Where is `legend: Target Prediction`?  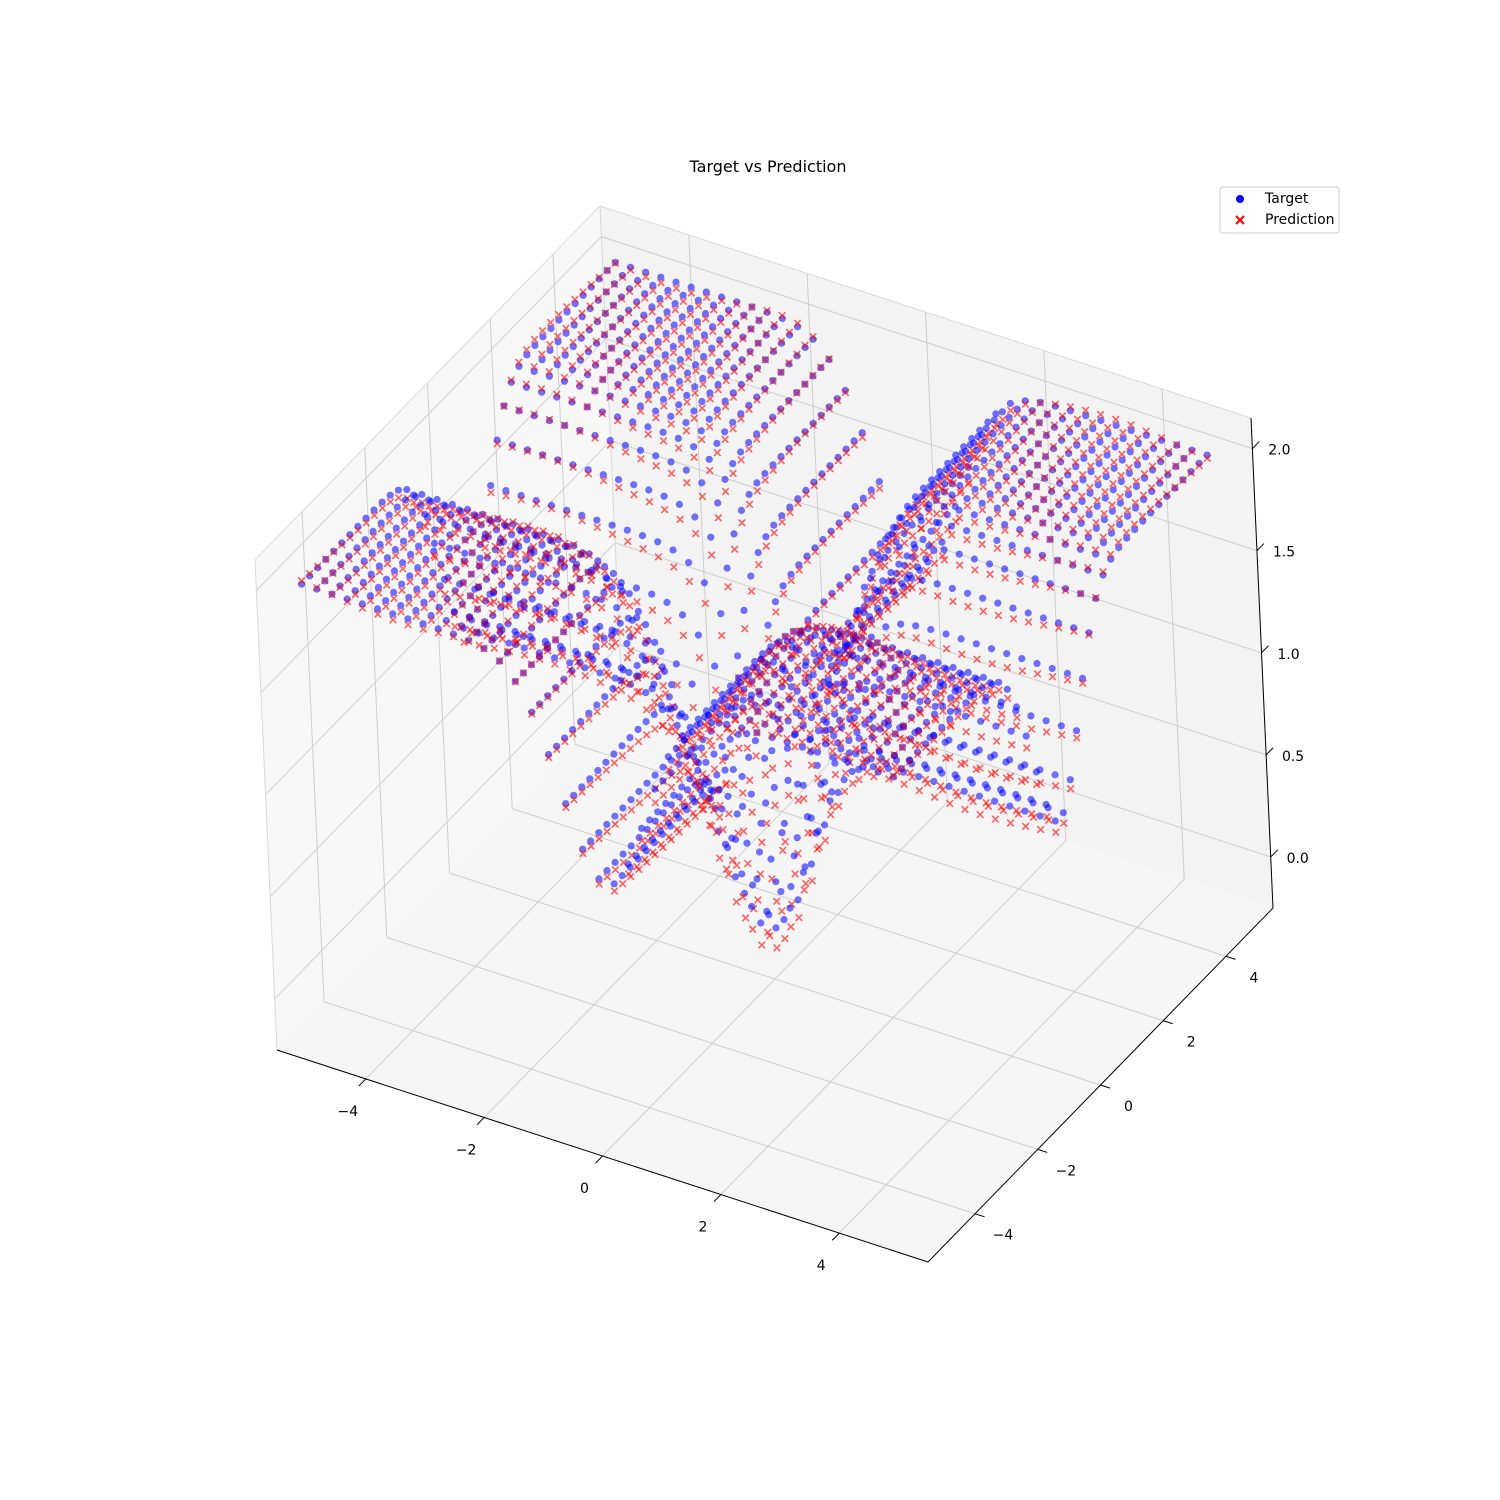
legend: Target Prediction is located at coordinates (1279, 210).